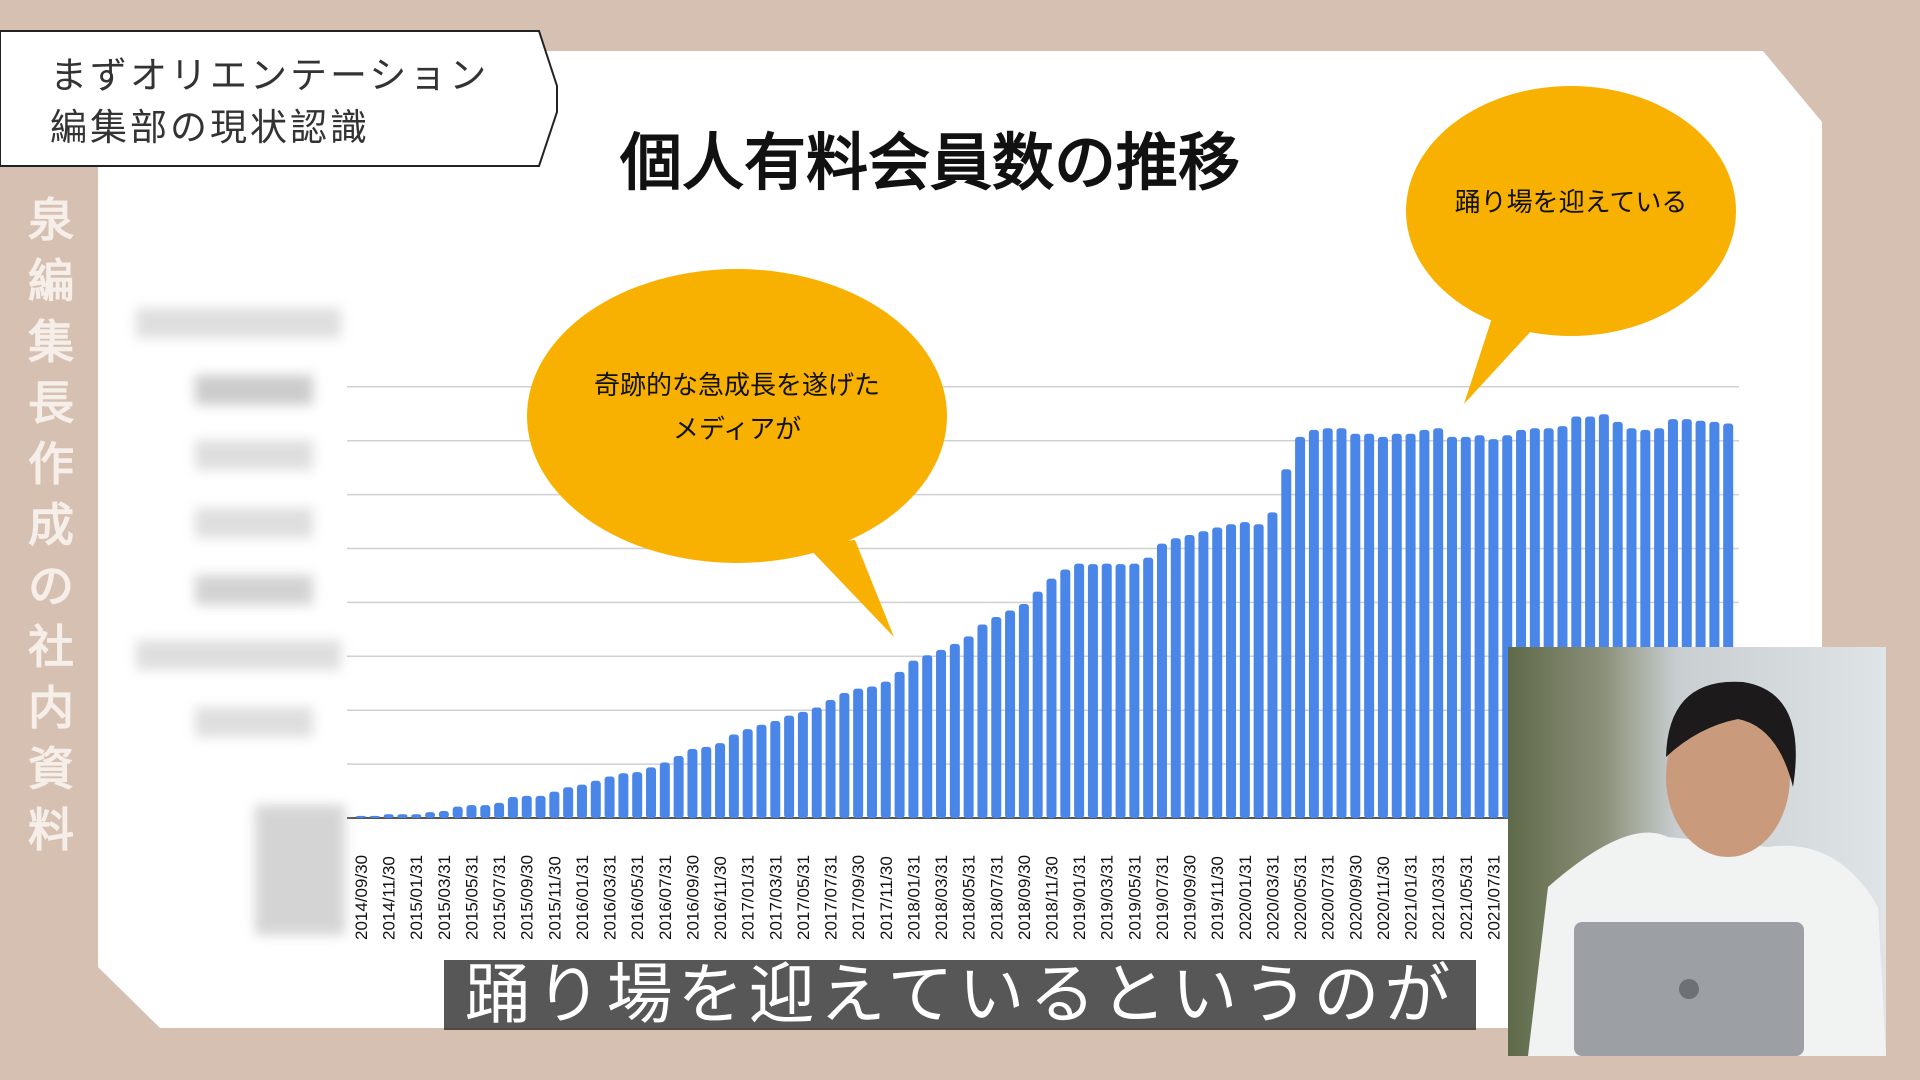 The image size is (1920, 1080). What do you see at coordinates (51, 830) in the screenshot?
I see `side-label-char: 料` at bounding box center [51, 830].